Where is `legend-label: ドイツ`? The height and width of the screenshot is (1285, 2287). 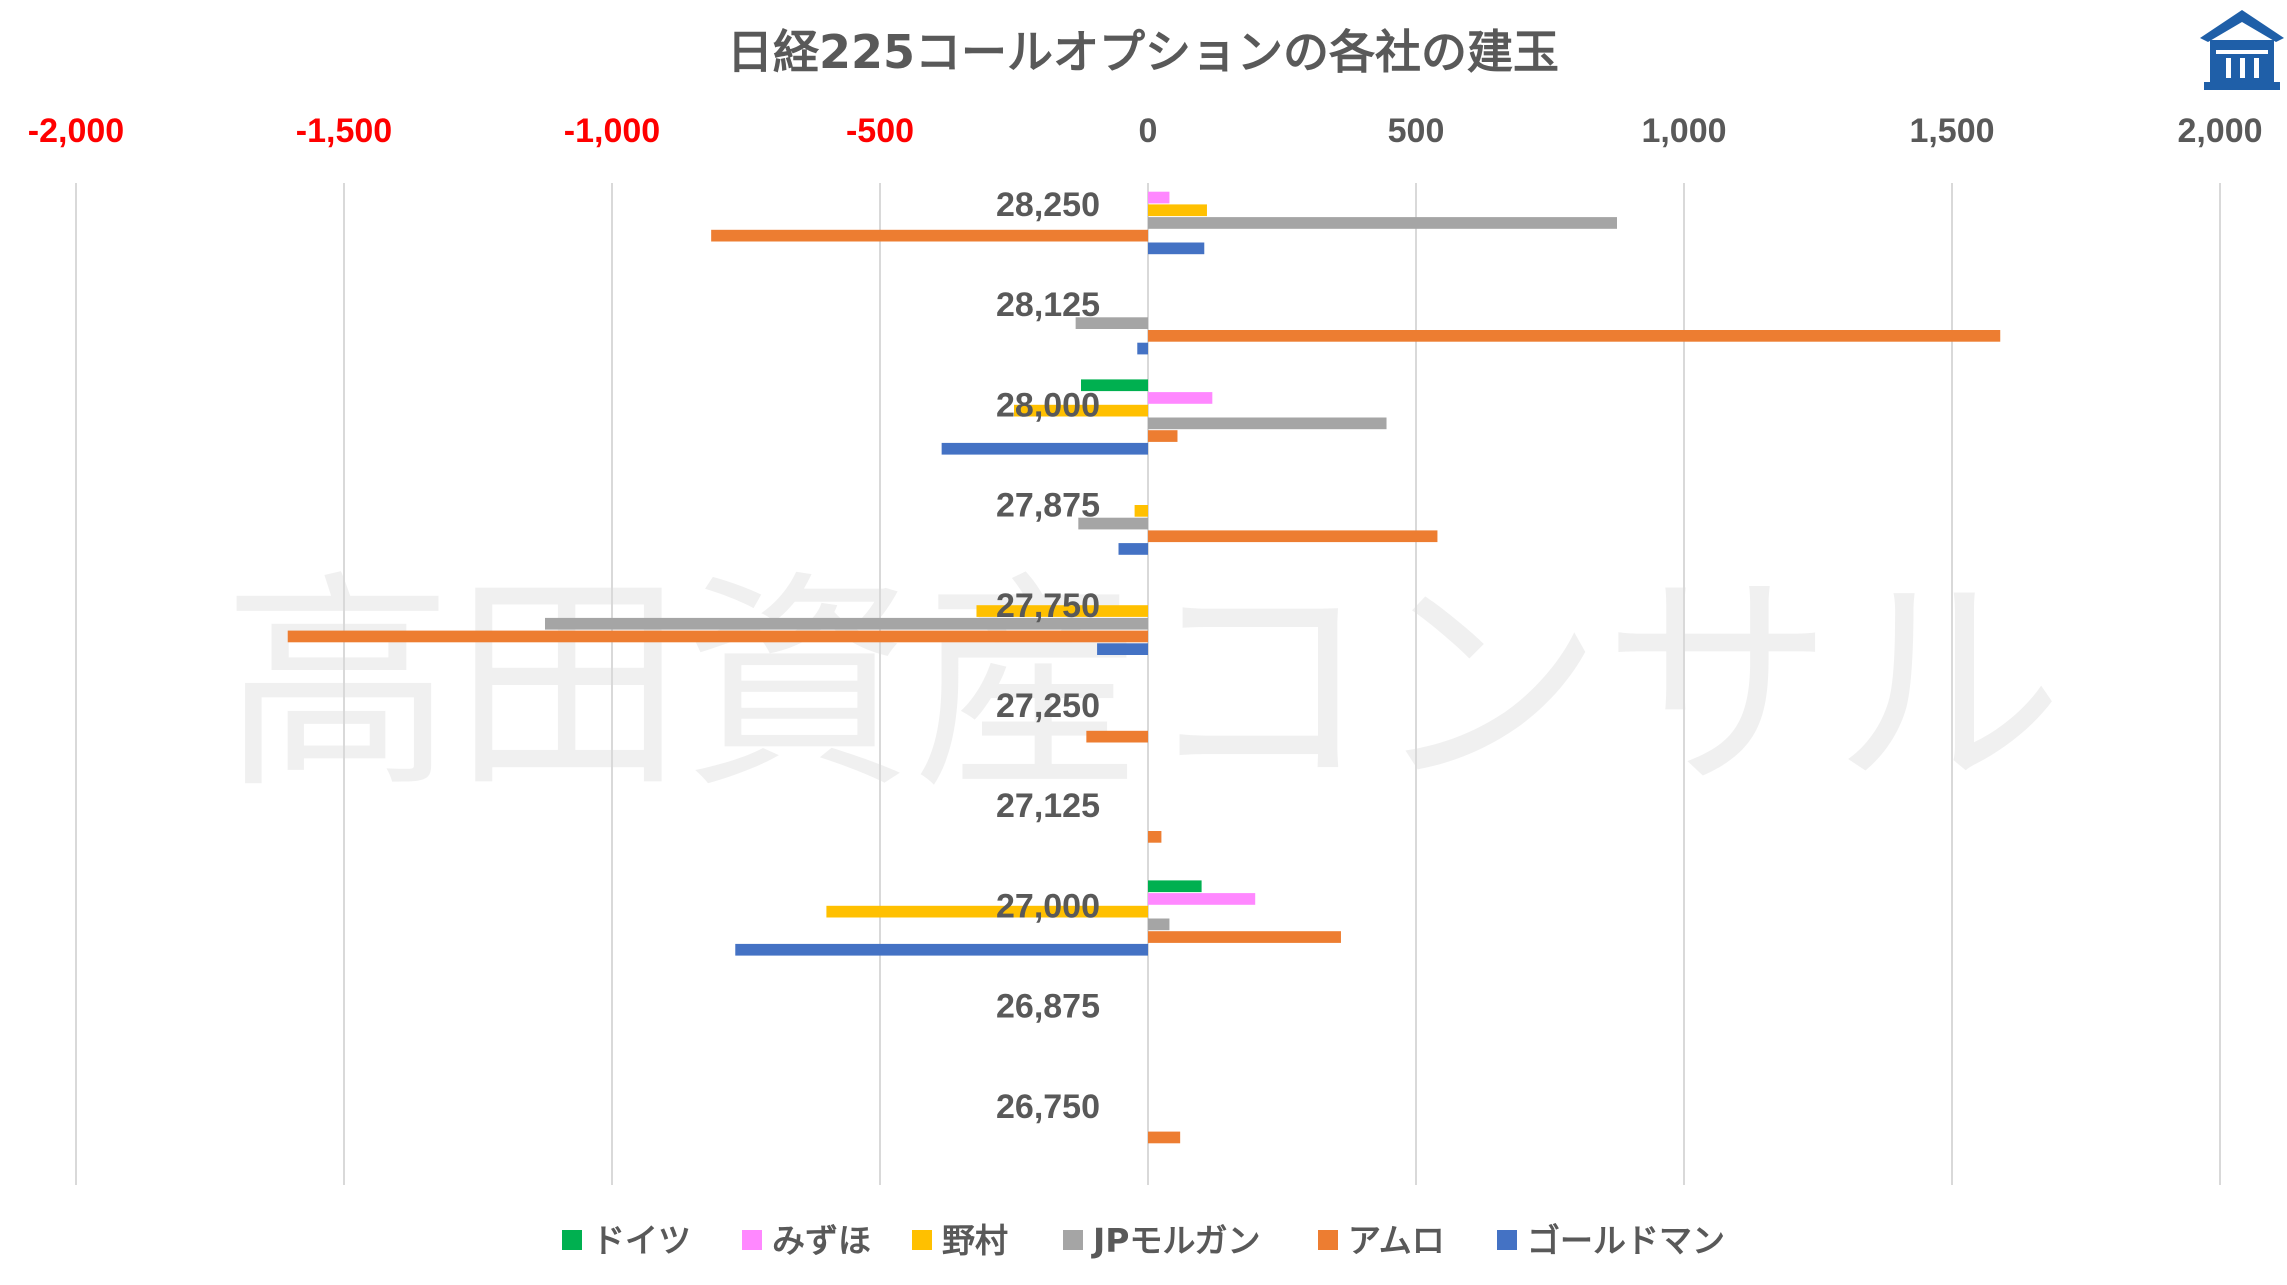 legend-label: ドイツ is located at coordinates (641, 1240).